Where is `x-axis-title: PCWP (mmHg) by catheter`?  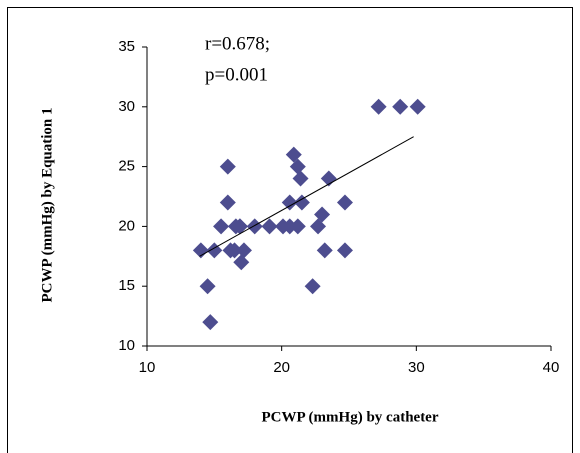
x-axis-title: PCWP (mmHg) by catheter is located at coordinates (349, 417).